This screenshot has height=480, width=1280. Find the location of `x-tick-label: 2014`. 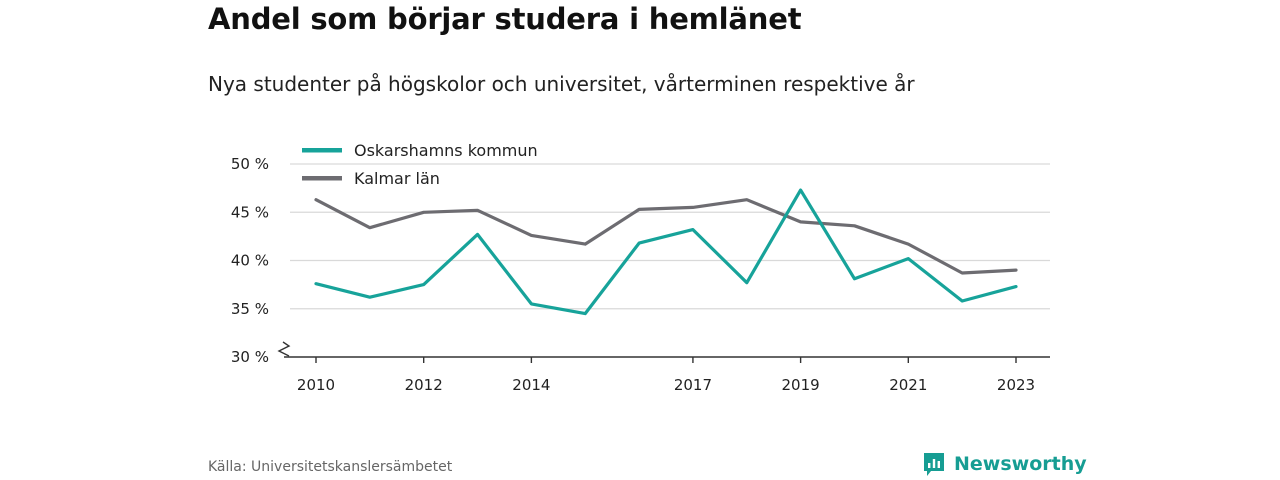

x-tick-label: 2014 is located at coordinates (531, 385).